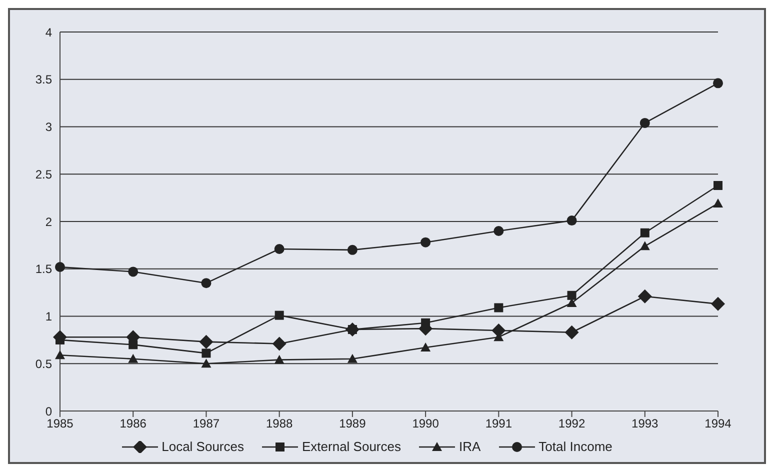 The image size is (774, 472). Describe the element at coordinates (43, 174) in the screenshot. I see `y-tick-label: 2.5` at that location.